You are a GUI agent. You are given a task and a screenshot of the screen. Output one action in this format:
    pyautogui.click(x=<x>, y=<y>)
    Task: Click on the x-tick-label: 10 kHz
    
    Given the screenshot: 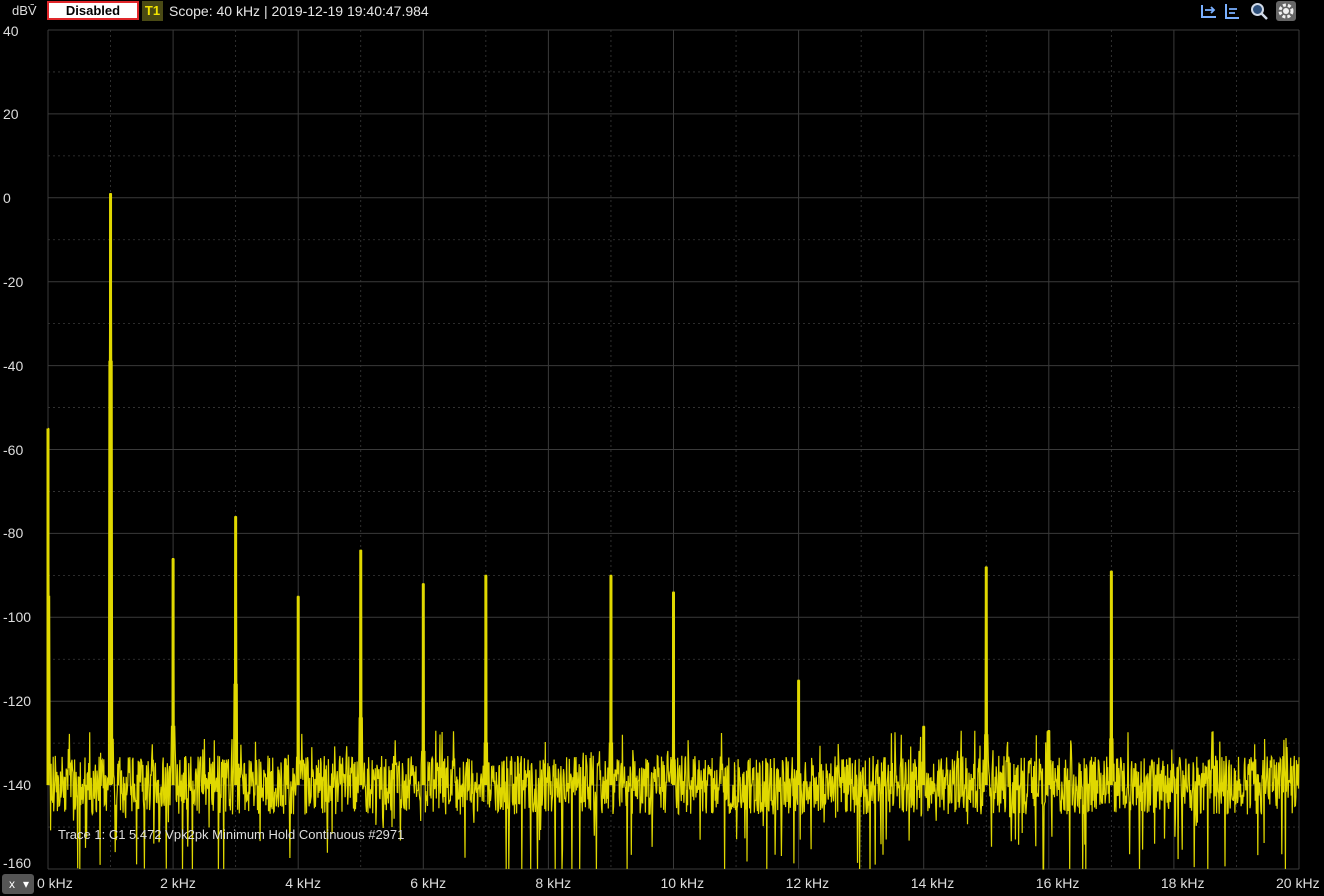 What is the action you would take?
    pyautogui.click(x=682, y=883)
    